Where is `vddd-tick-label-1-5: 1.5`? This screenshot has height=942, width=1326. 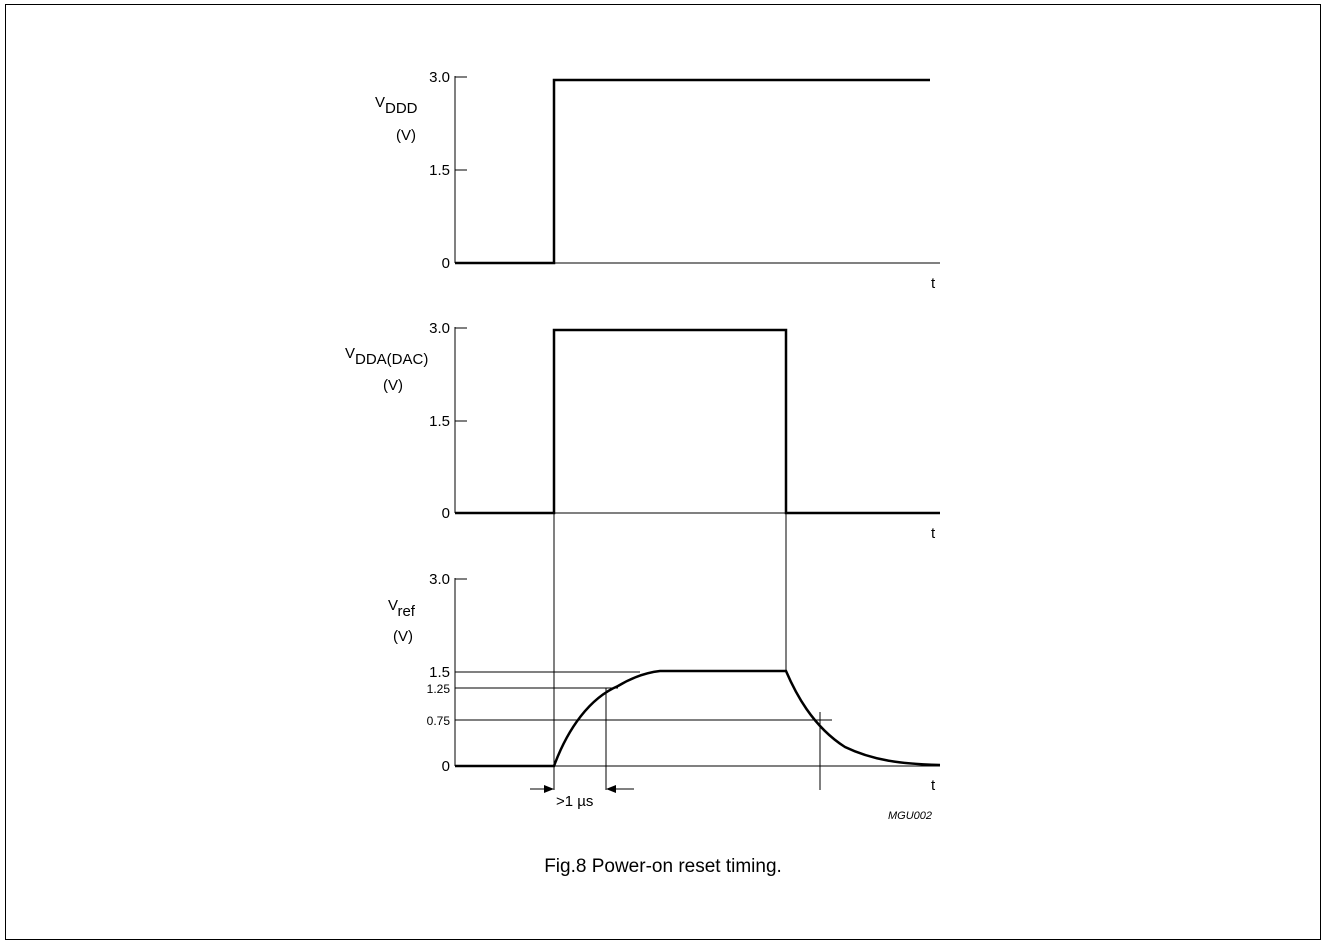
vddd-tick-label-1-5: 1.5 is located at coordinates (439, 170).